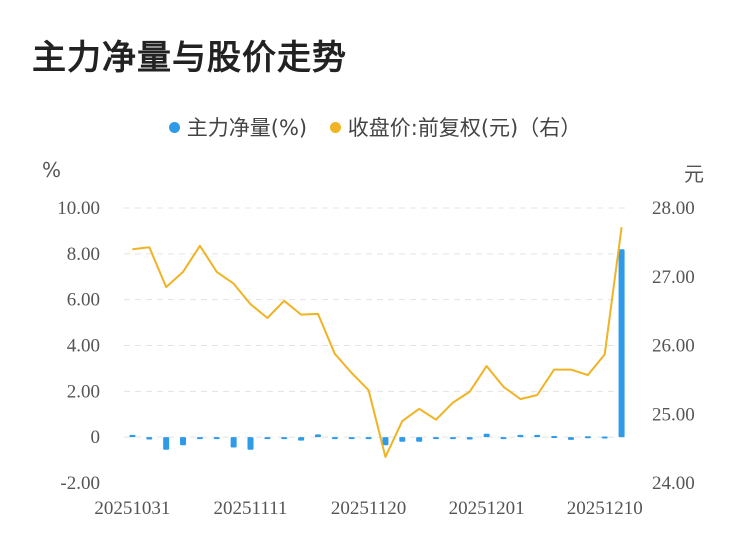  I want to click on left-tick-label: 10.00, so click(78, 208).